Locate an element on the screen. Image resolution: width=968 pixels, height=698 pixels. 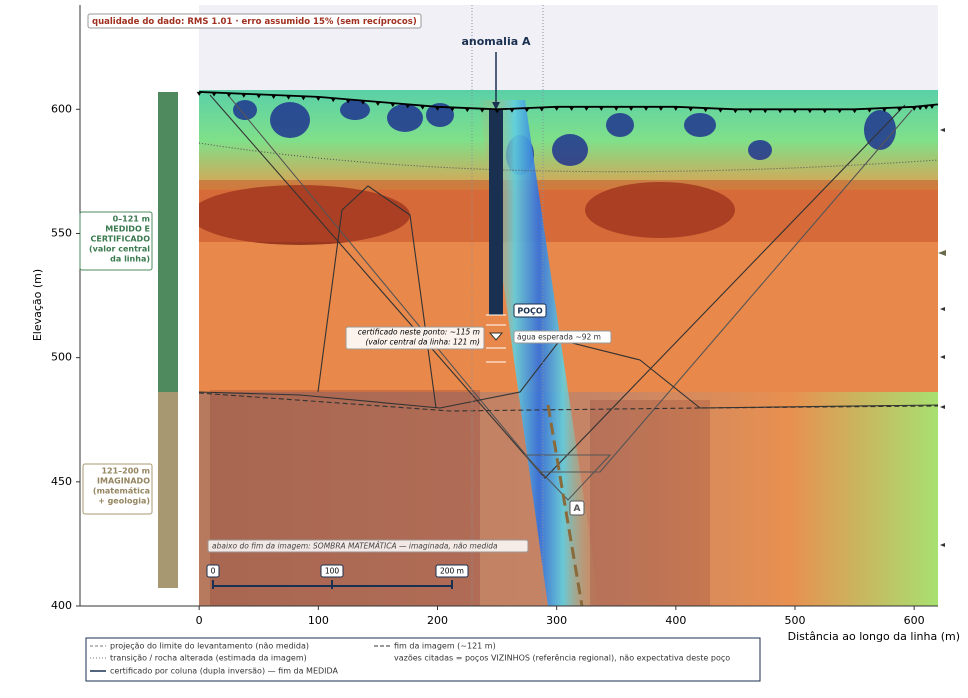
well is located at coordinates (496, 212).